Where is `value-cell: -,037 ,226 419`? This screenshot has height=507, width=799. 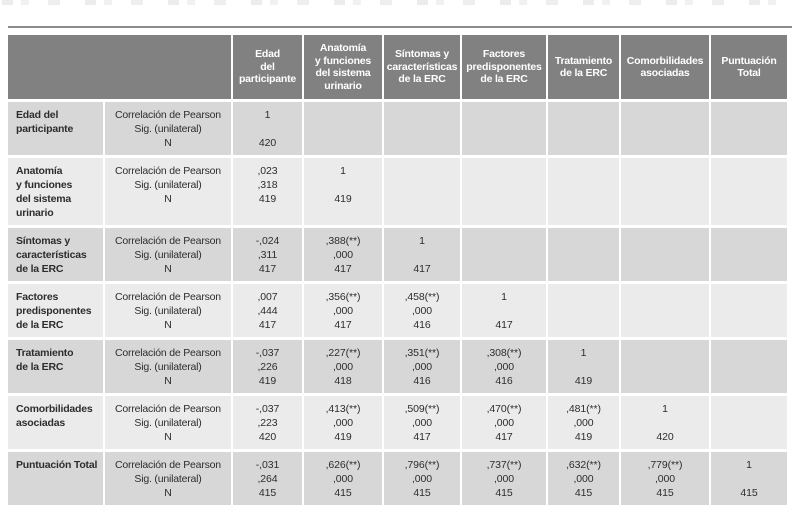 value-cell: -,037 ,226 419 is located at coordinates (267, 366).